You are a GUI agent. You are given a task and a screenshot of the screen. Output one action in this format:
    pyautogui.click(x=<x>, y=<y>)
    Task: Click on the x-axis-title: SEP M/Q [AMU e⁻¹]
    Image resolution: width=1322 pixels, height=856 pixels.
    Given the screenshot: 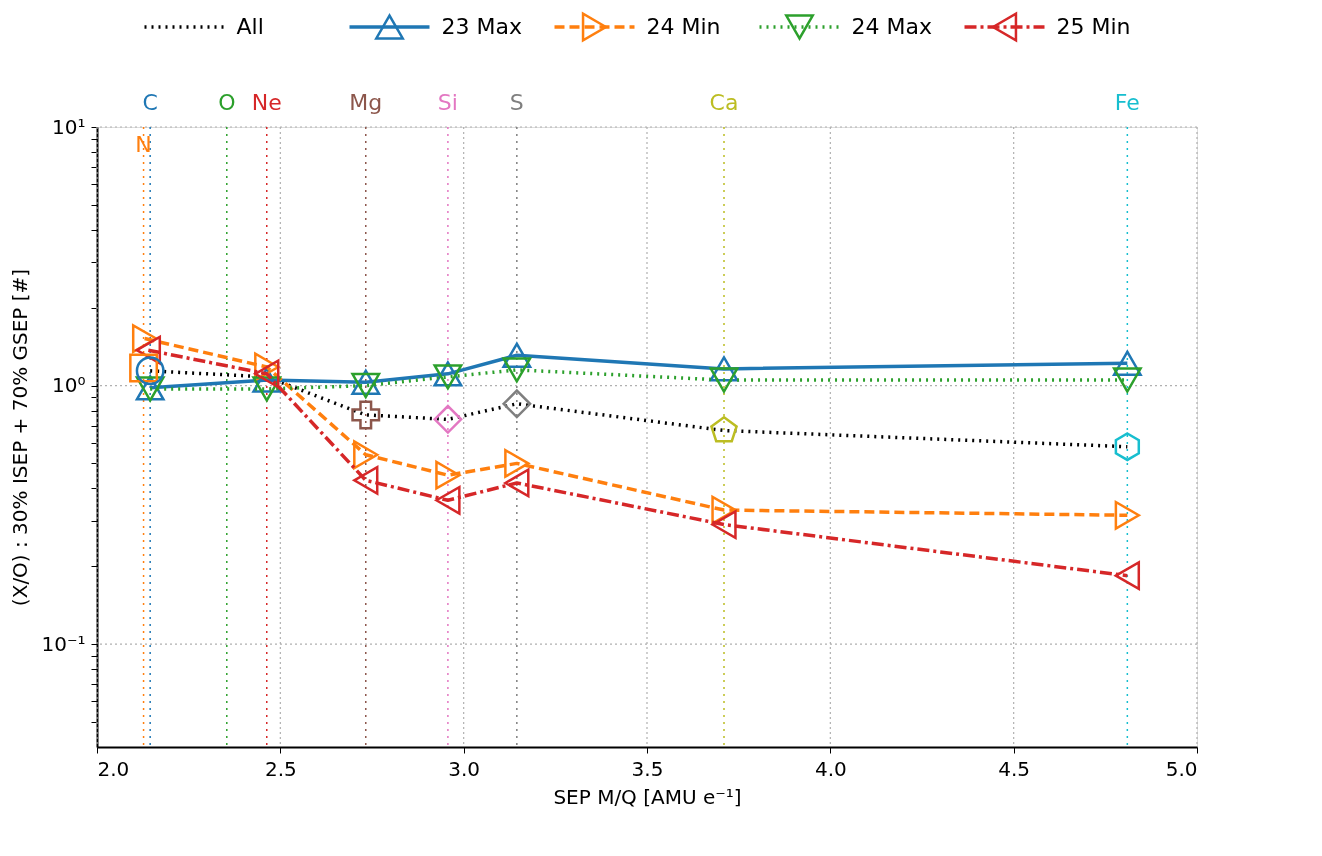 What is the action you would take?
    pyautogui.click(x=647, y=796)
    